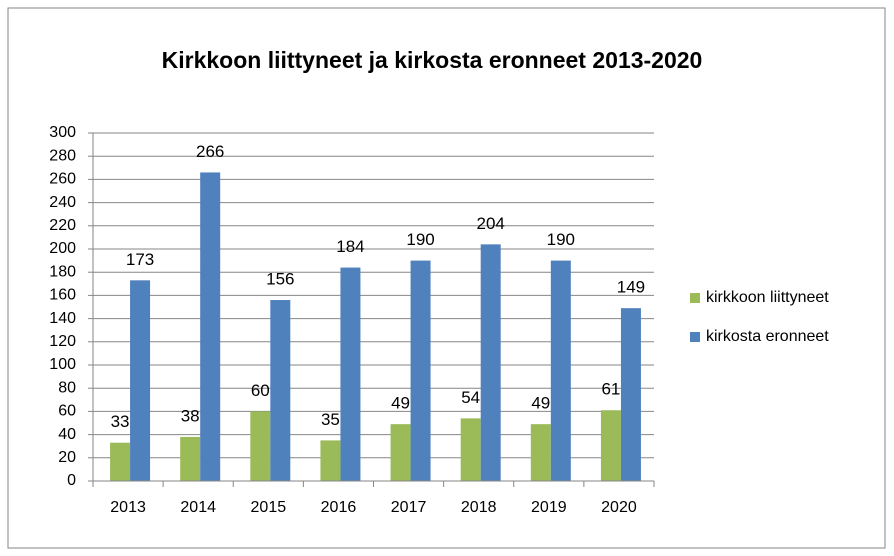  What do you see at coordinates (62, 248) in the screenshot?
I see `y-tick-label: 200` at bounding box center [62, 248].